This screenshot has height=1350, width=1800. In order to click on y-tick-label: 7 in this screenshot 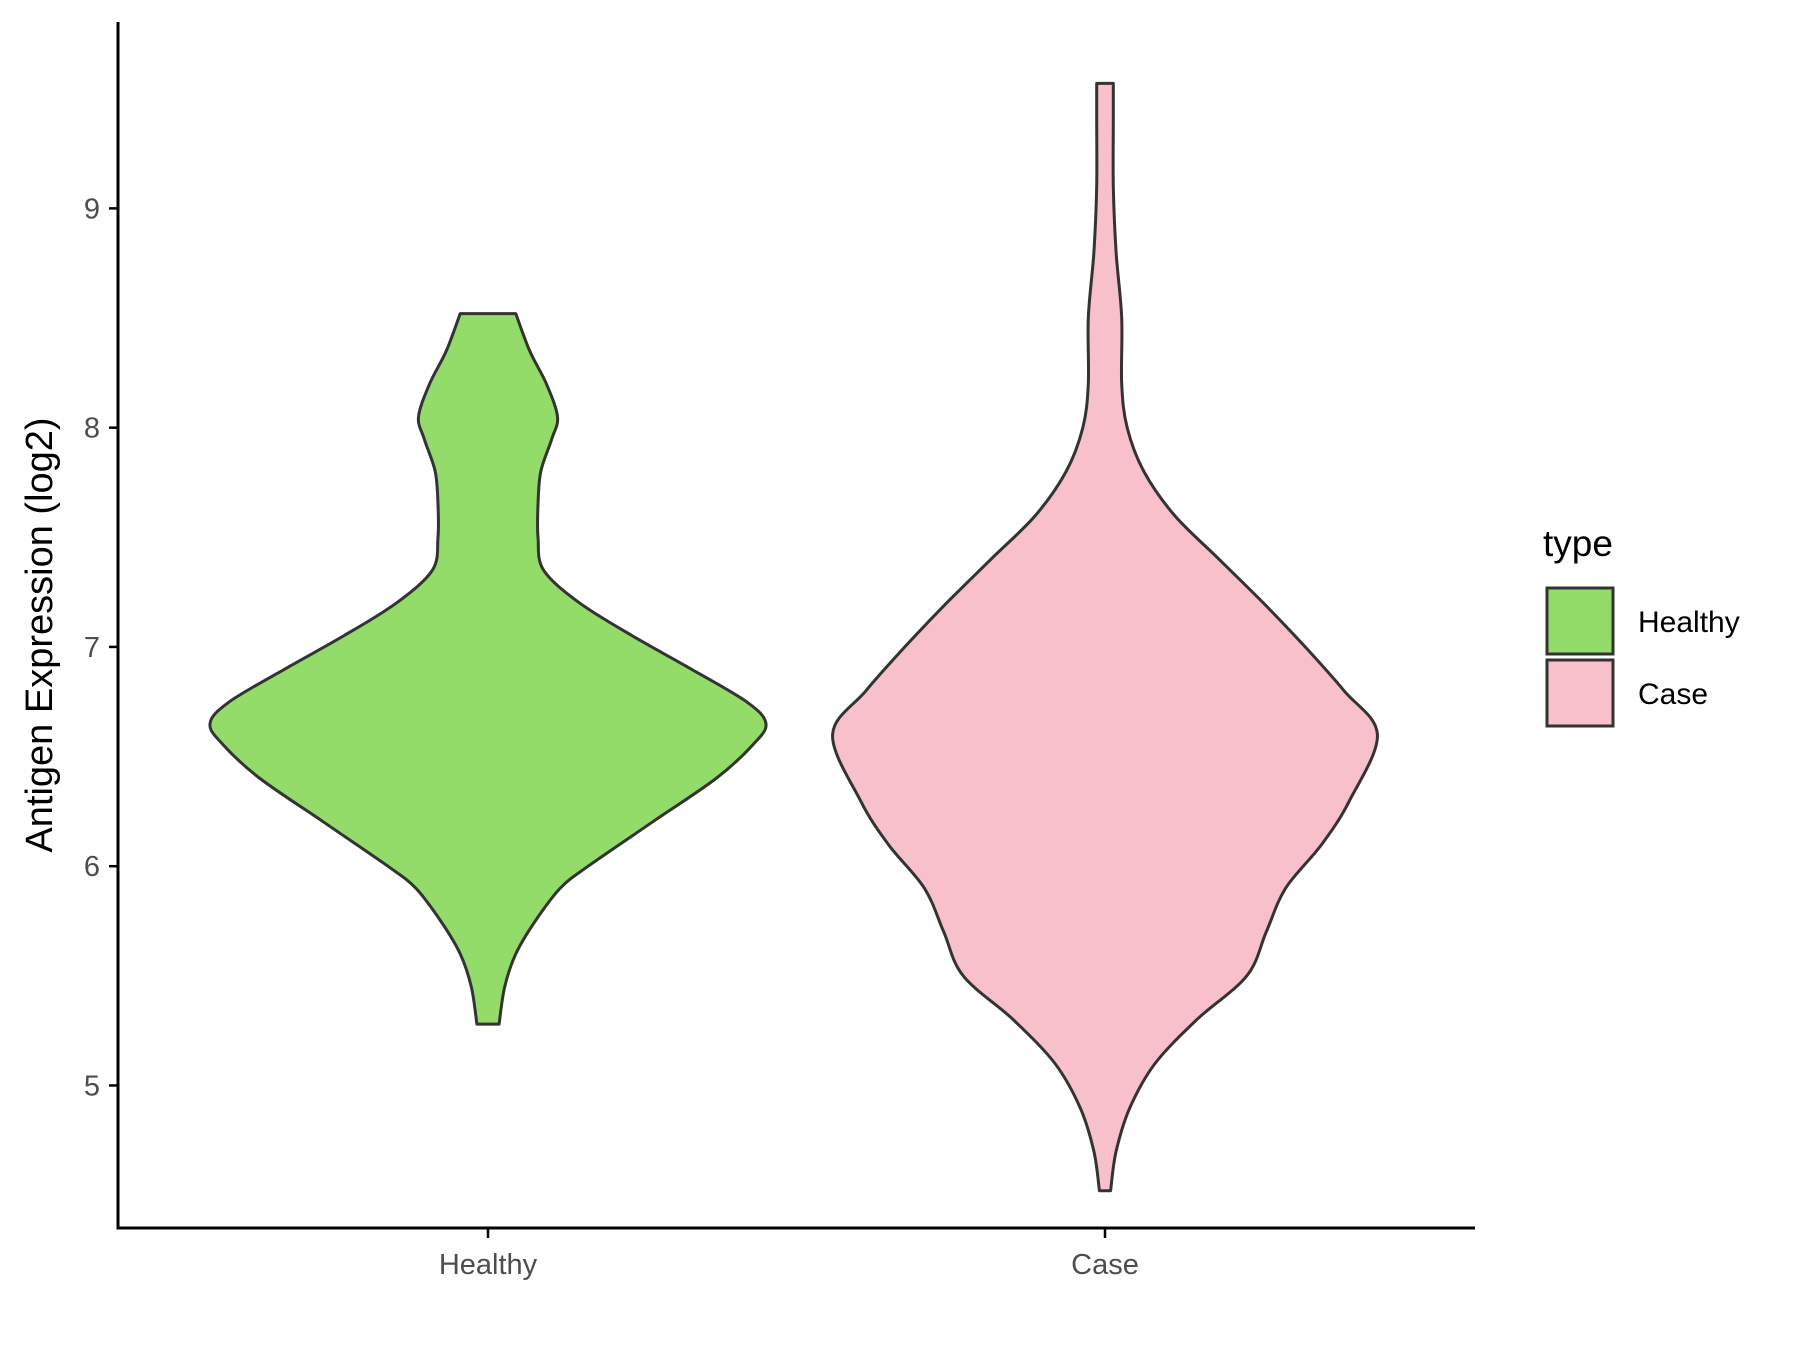, I will do `click(92, 648)`.